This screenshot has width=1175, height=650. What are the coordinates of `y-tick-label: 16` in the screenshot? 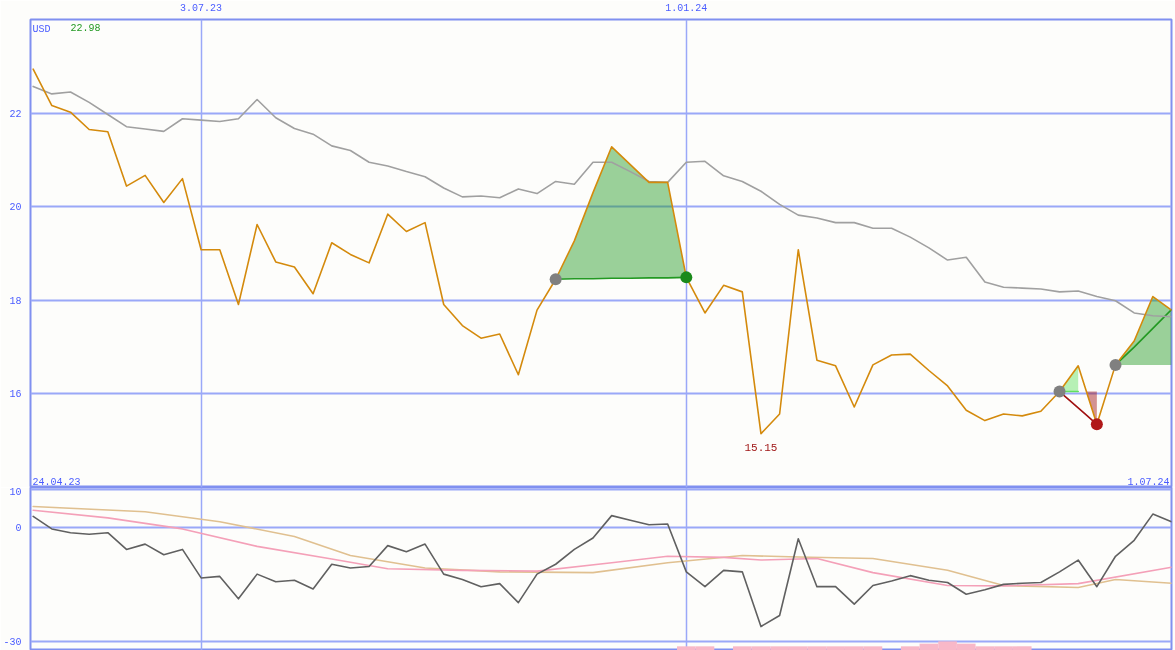 It's located at (15, 395).